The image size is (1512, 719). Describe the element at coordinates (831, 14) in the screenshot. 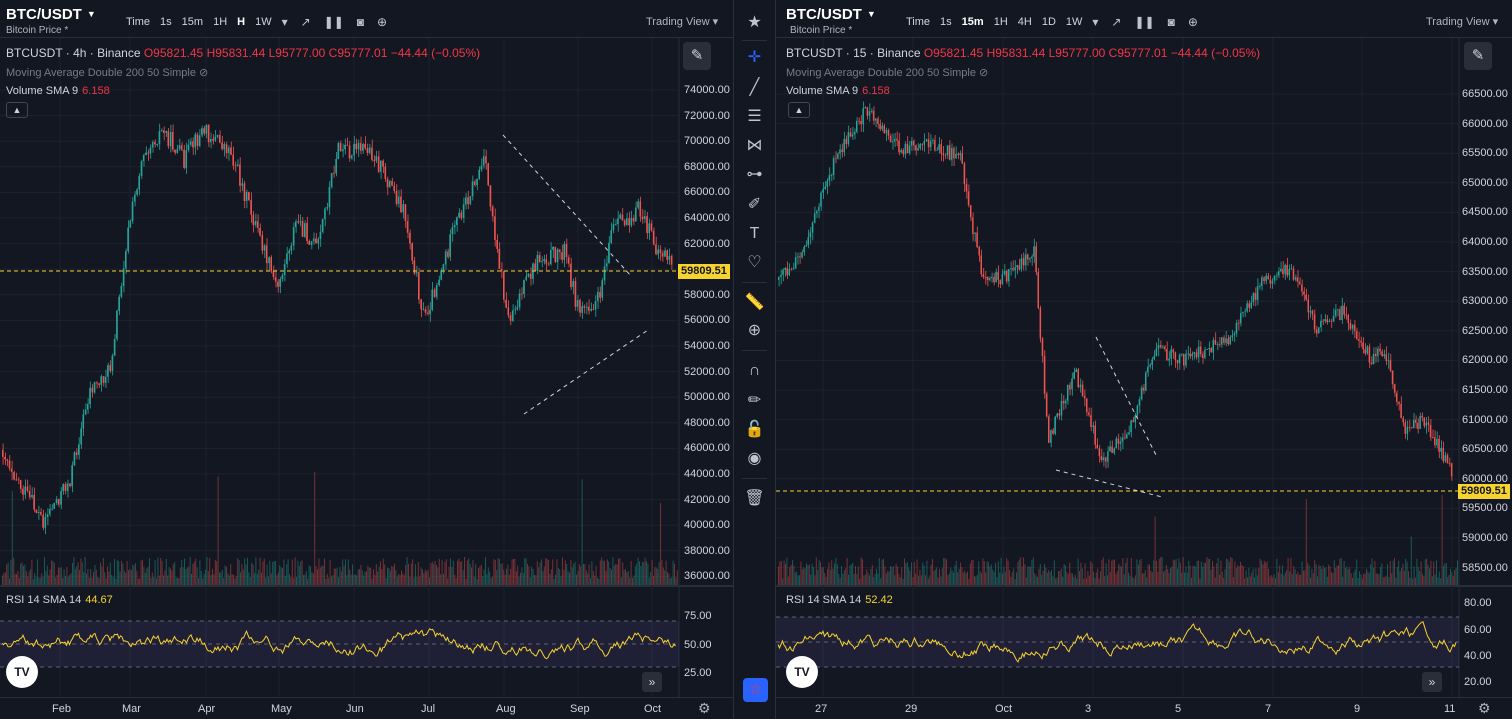

I see `right-symbol-selector: BTC/USDT ▼` at that location.